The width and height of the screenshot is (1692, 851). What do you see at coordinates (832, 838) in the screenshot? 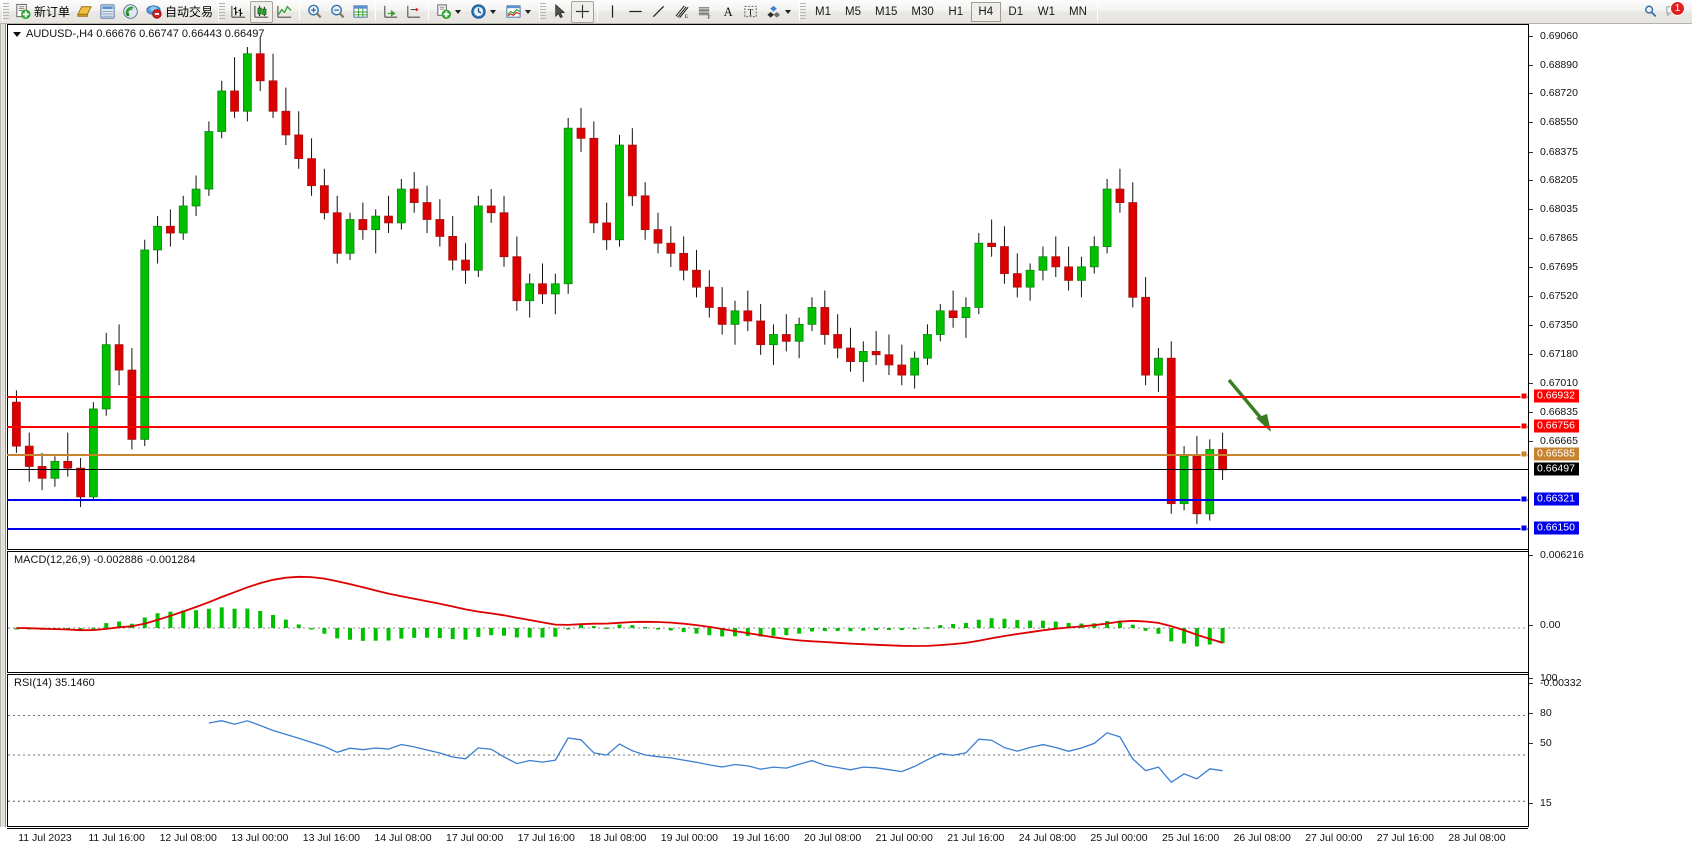
I see `time-tick: 20 Jul 08:00` at bounding box center [832, 838].